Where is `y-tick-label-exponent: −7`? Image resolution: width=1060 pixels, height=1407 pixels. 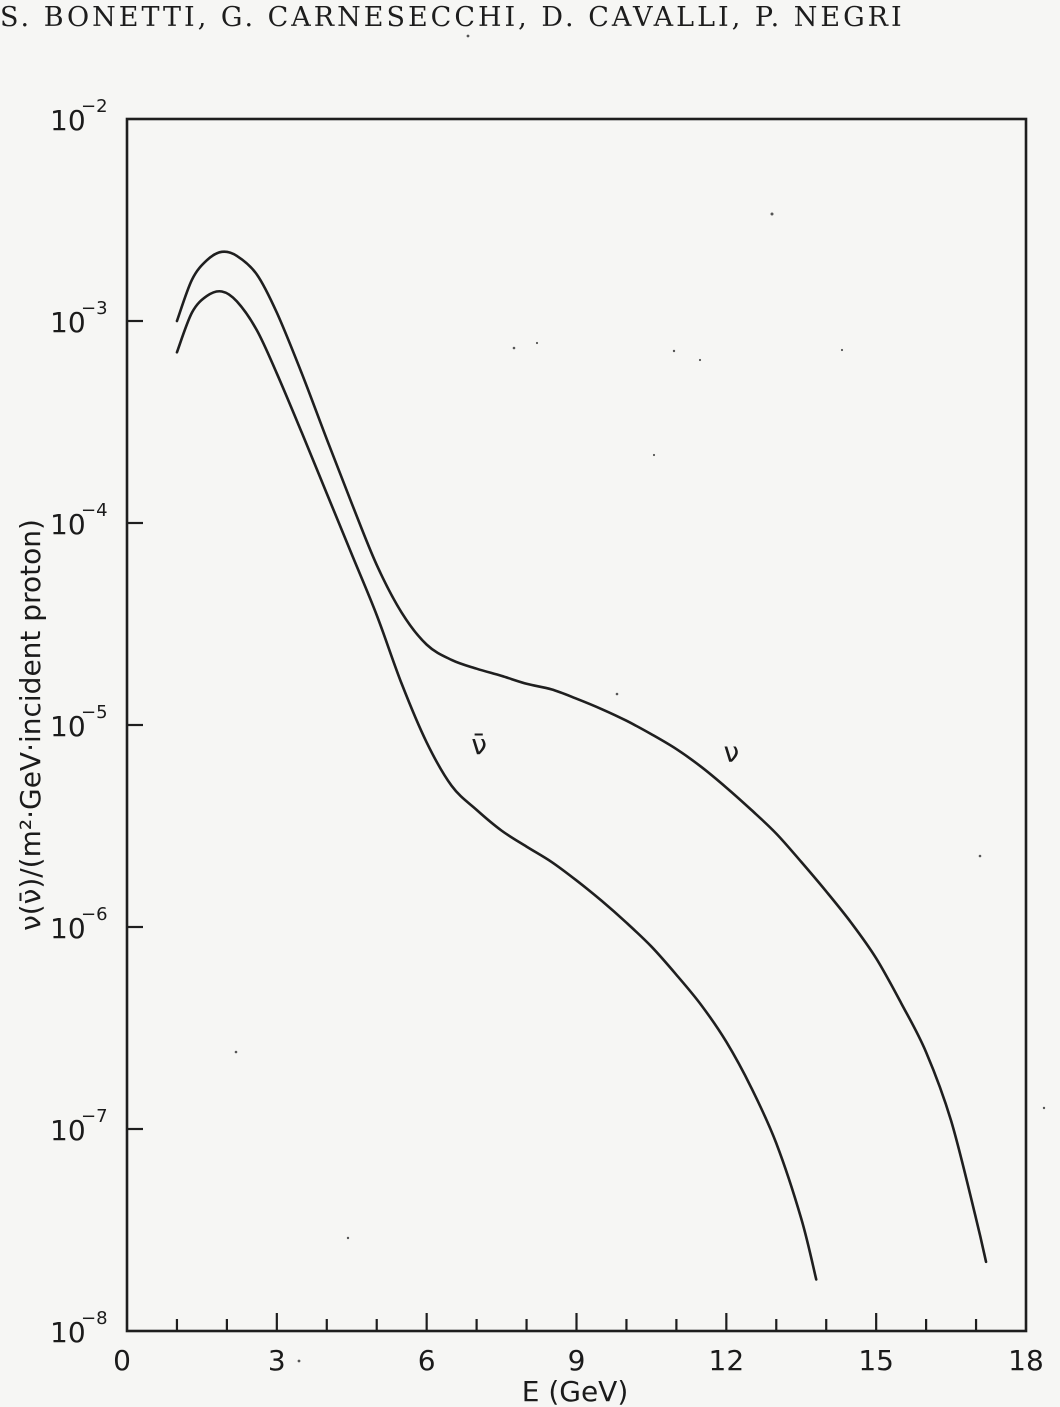 y-tick-label-exponent: −7 is located at coordinates (94, 1116).